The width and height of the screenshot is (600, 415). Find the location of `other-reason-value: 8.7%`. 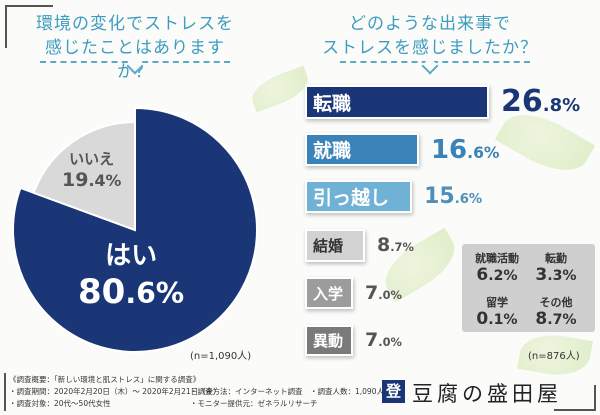

other-reason-value: 8.7% is located at coordinates (556, 319).